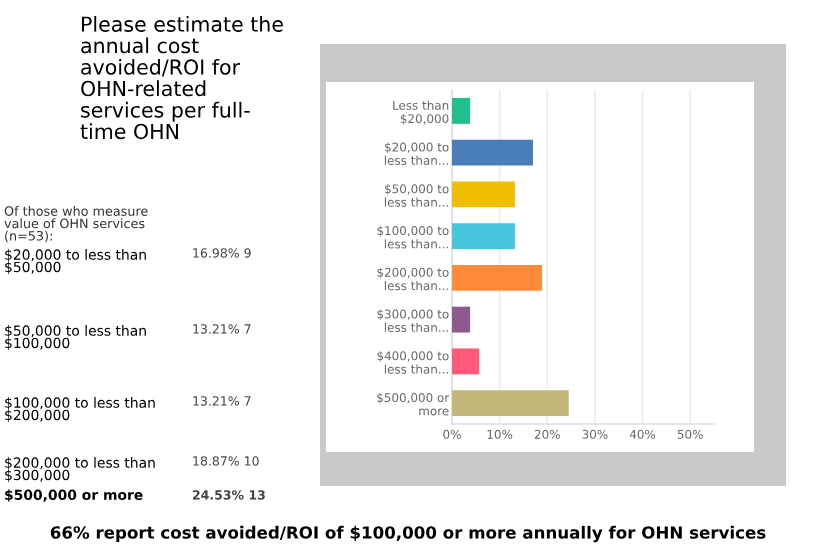 The width and height of the screenshot is (816, 560). What do you see at coordinates (181, 78) in the screenshot?
I see `text: Please estimate the annual cost avoided/ROI for OHN-related services per full- time OHN` at bounding box center [181, 78].